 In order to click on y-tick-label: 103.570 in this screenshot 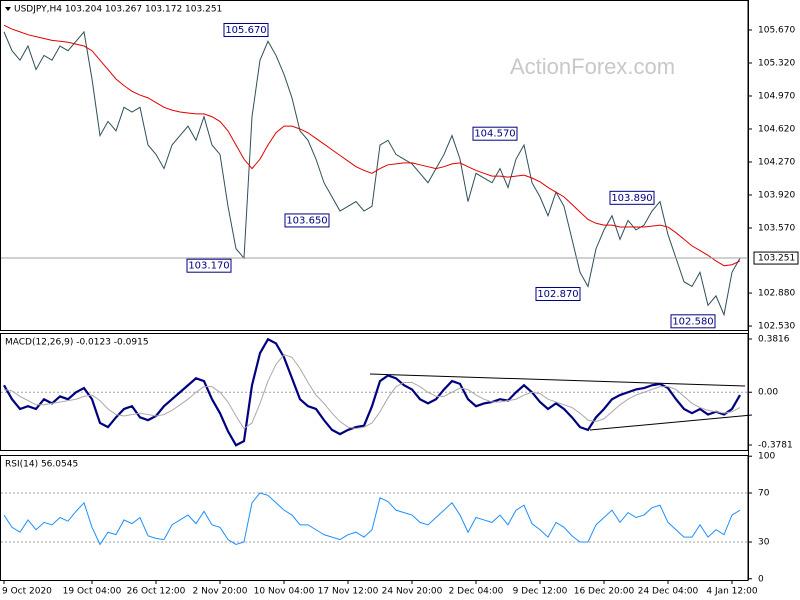, I will do `click(776, 228)`.